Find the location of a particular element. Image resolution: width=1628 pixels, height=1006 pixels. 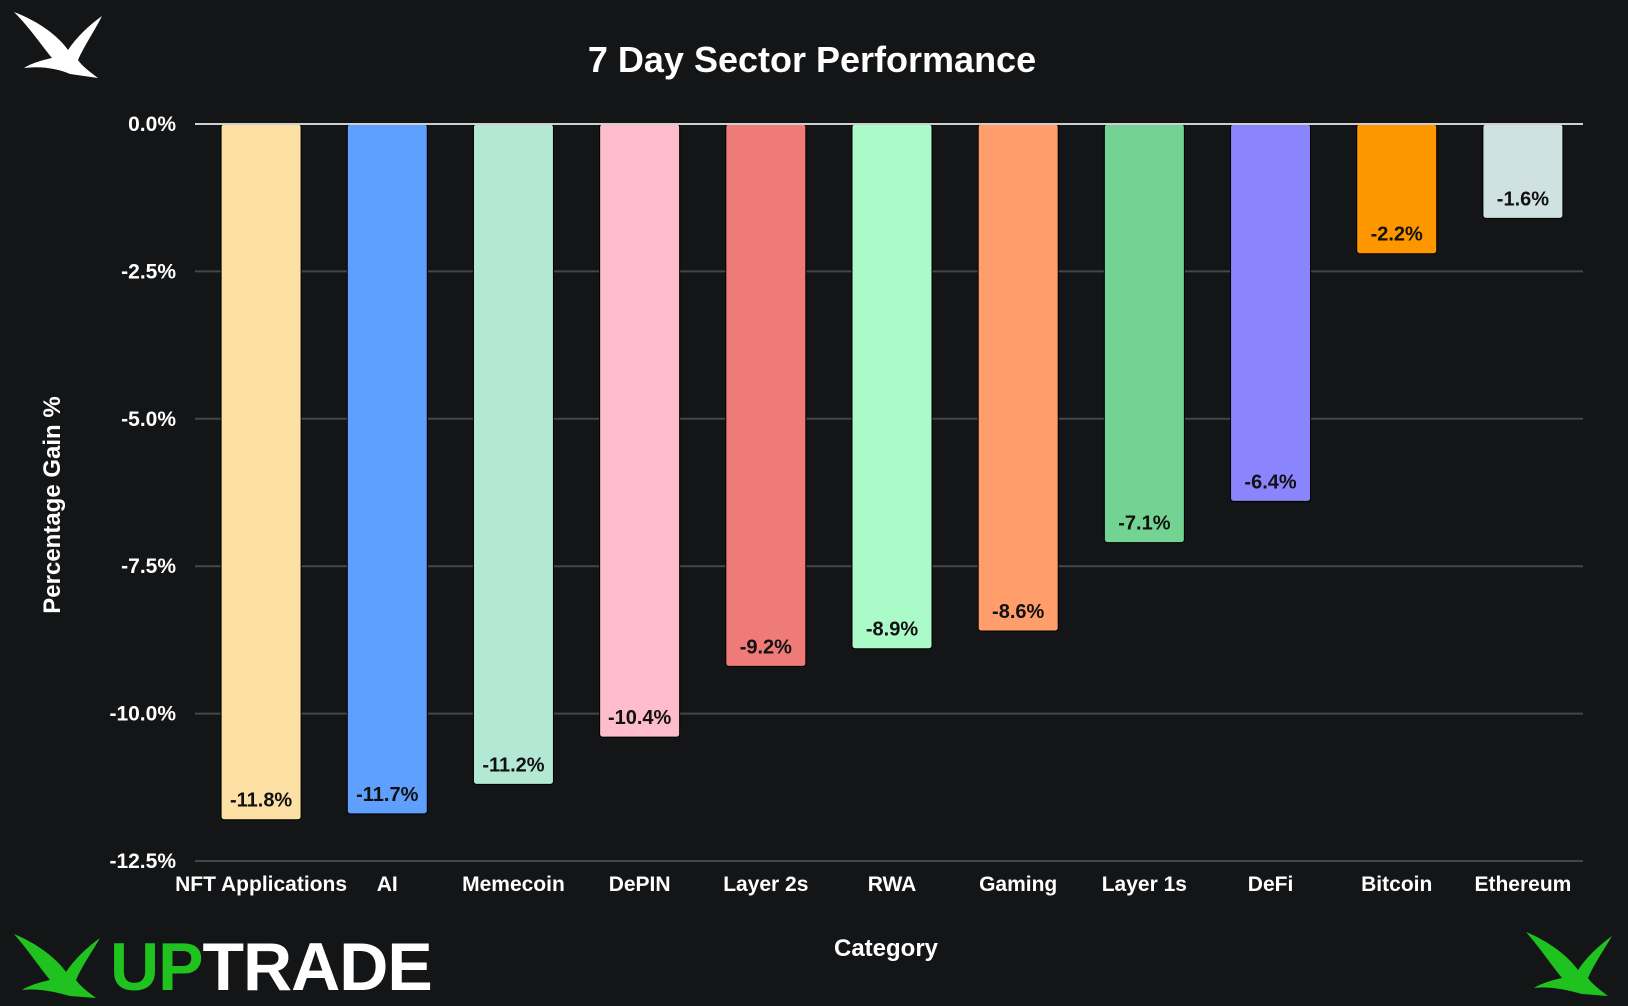

bar-value-label: -9.2% is located at coordinates (766, 647).